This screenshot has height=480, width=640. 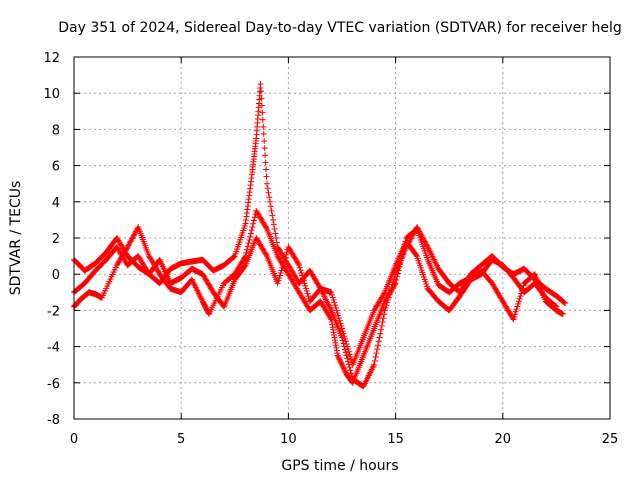 What do you see at coordinates (395, 439) in the screenshot?
I see `x-tick-label: 15` at bounding box center [395, 439].